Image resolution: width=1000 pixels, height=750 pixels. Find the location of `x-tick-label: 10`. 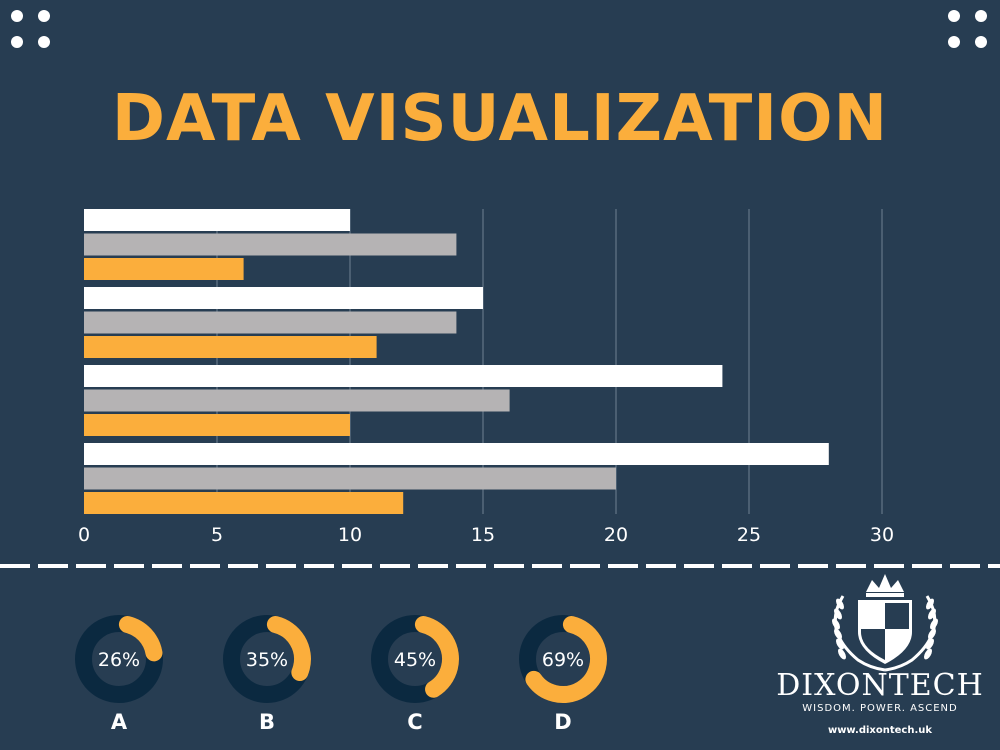

x-tick-label: 10 is located at coordinates (350, 535).